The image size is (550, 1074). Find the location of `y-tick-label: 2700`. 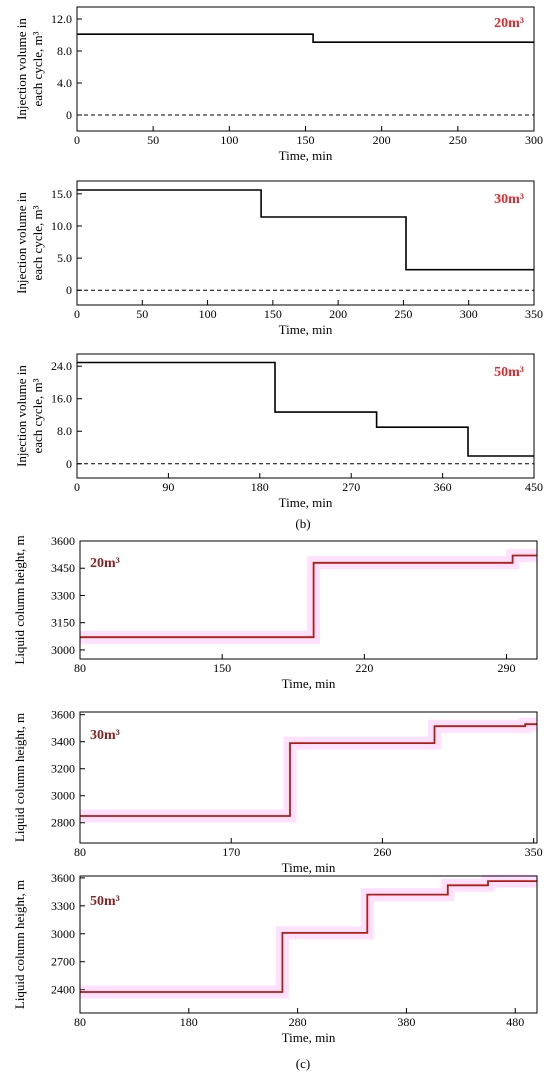

y-tick-label: 2700 is located at coordinates (63, 962).